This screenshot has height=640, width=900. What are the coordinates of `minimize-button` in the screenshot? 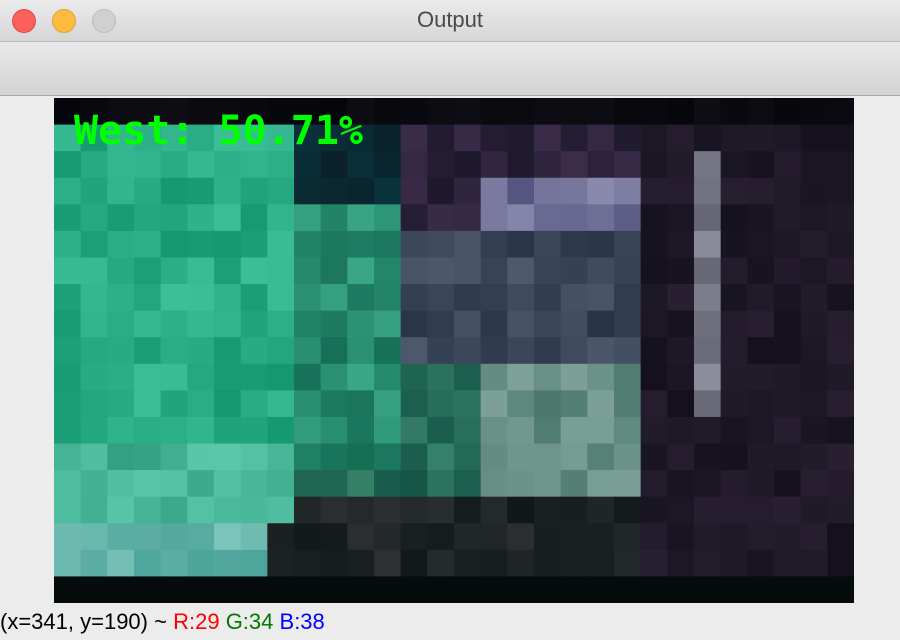 It's located at (64, 21).